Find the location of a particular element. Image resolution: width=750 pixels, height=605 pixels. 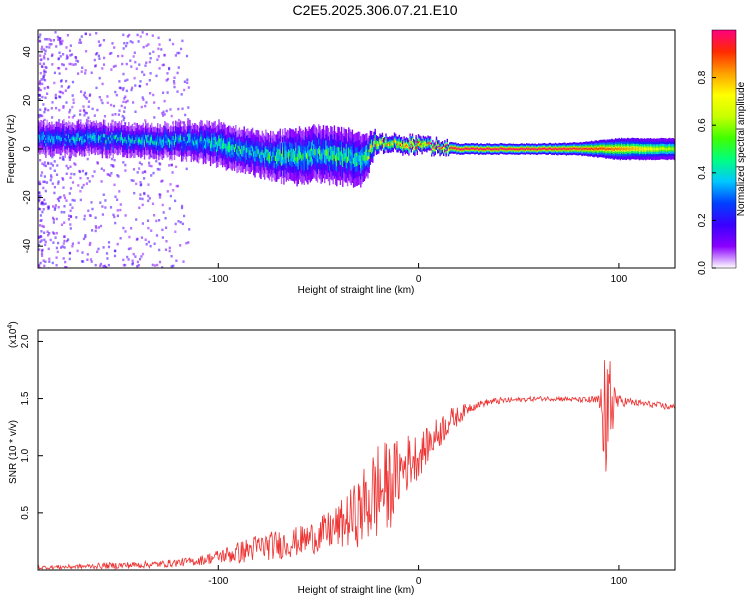

snr-y-scale-exponent: 4 is located at coordinates (10, 327).